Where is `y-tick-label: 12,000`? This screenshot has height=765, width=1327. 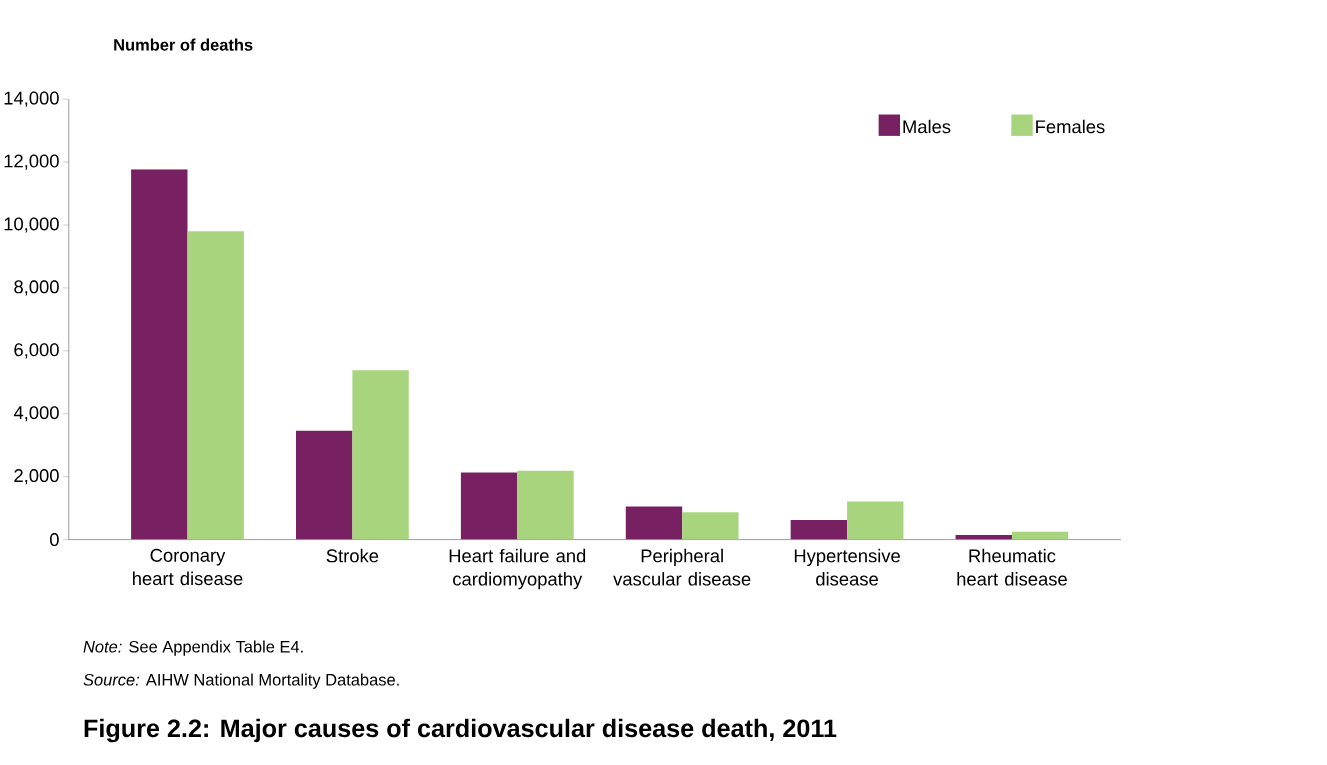
y-tick-label: 12,000 is located at coordinates (31, 162).